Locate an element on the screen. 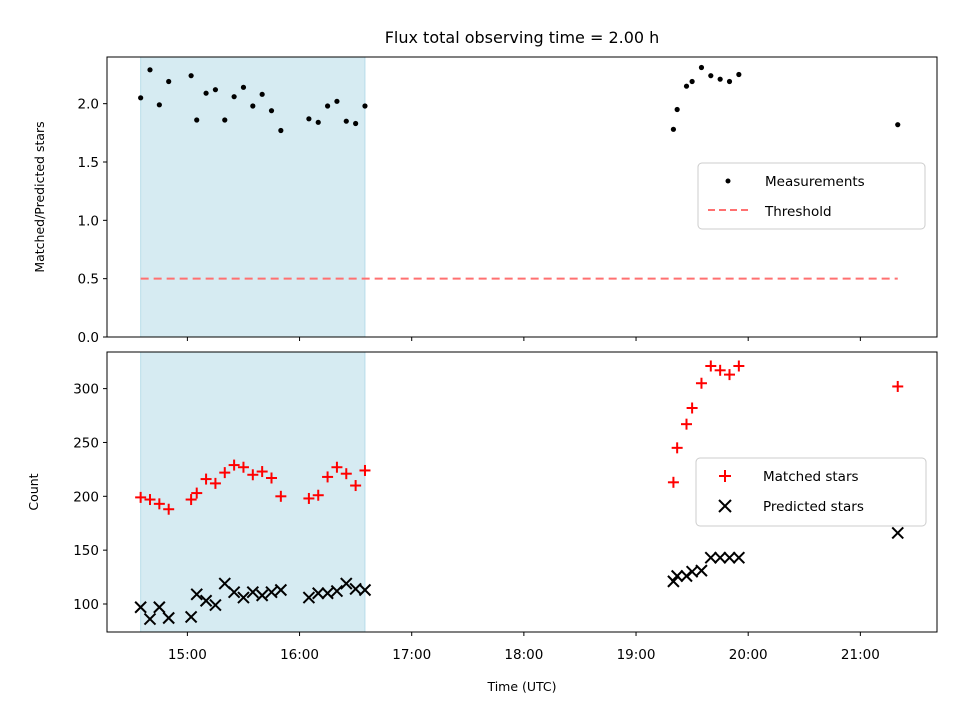  top-legend-box is located at coordinates (811, 196).